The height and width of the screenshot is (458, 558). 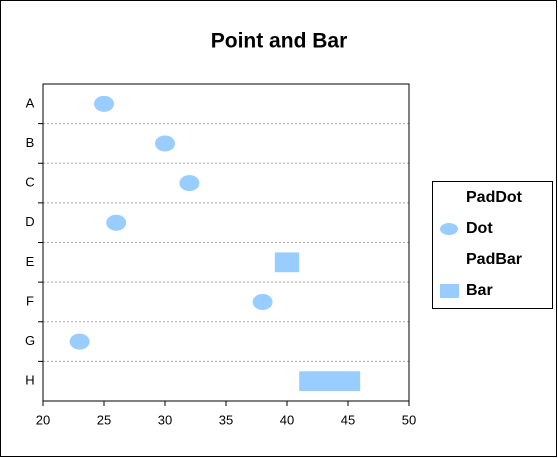 I want to click on x-tick-label: 30, so click(x=165, y=419).